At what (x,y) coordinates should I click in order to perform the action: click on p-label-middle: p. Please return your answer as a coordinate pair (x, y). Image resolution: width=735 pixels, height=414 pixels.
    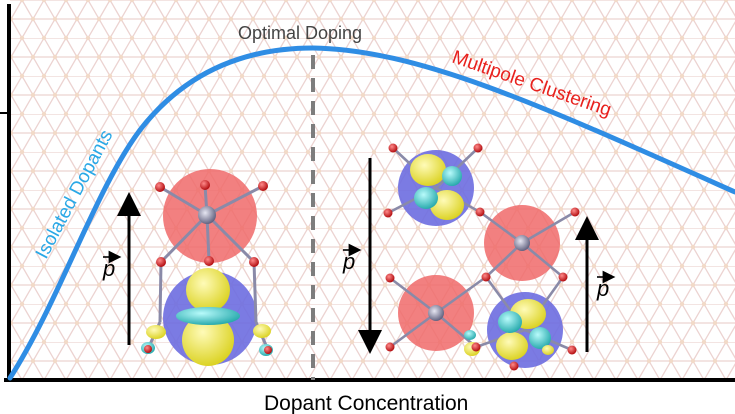
    Looking at the image, I should click on (352, 258).